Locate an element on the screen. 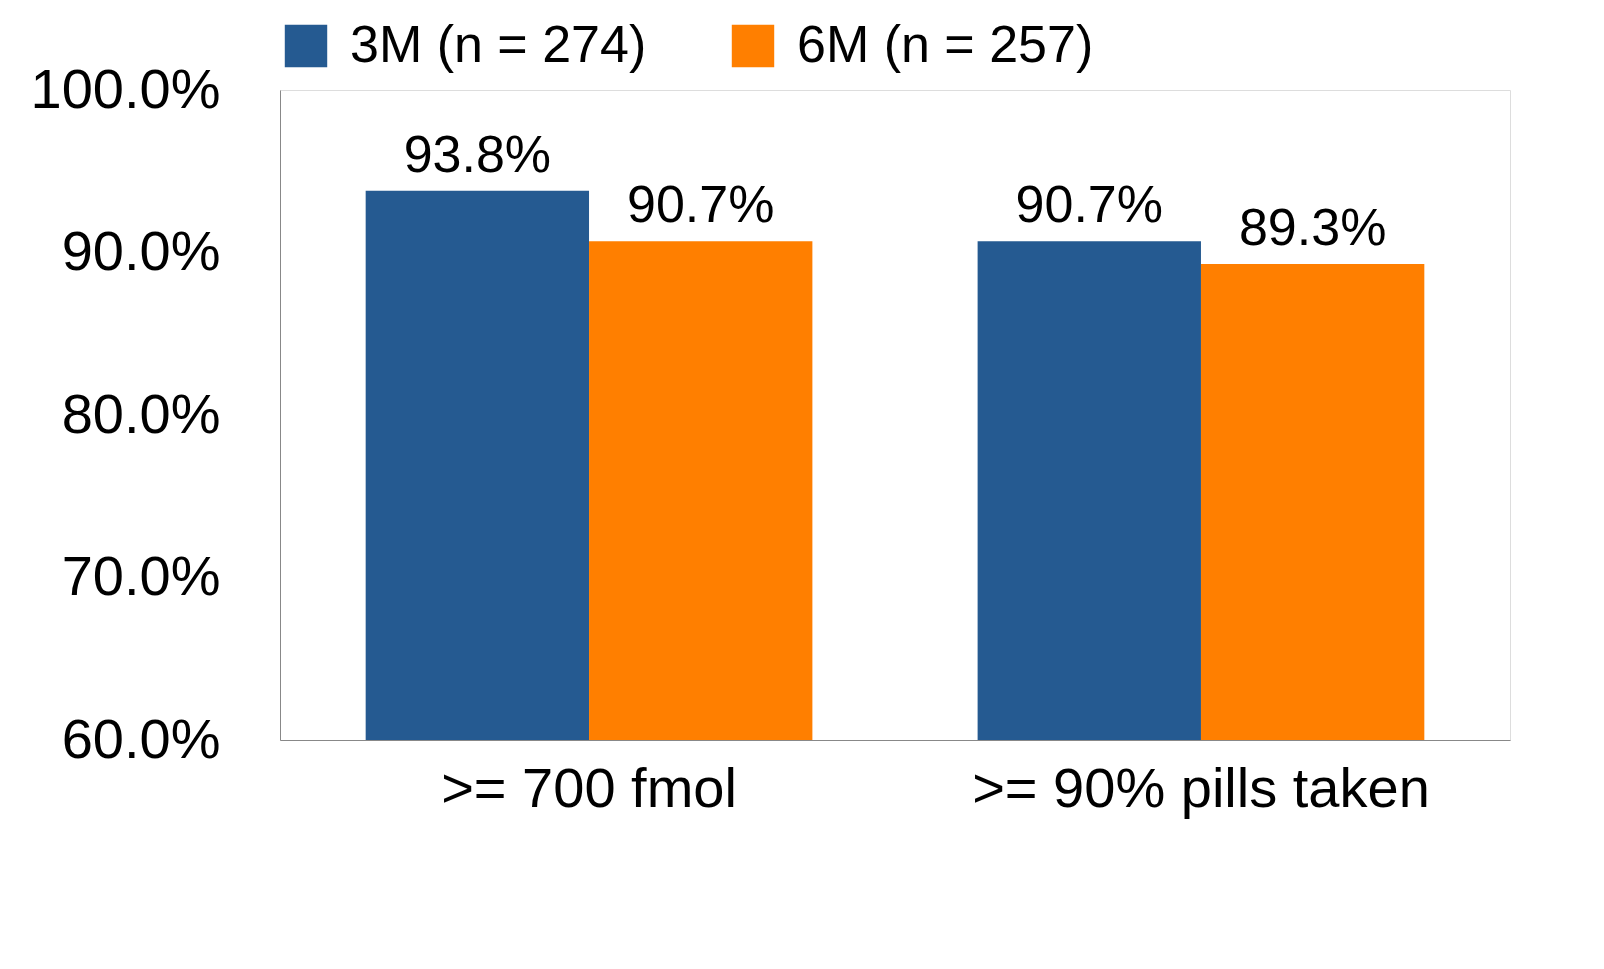 The width and height of the screenshot is (1604, 969). data-label: 89.3% is located at coordinates (1312, 226).